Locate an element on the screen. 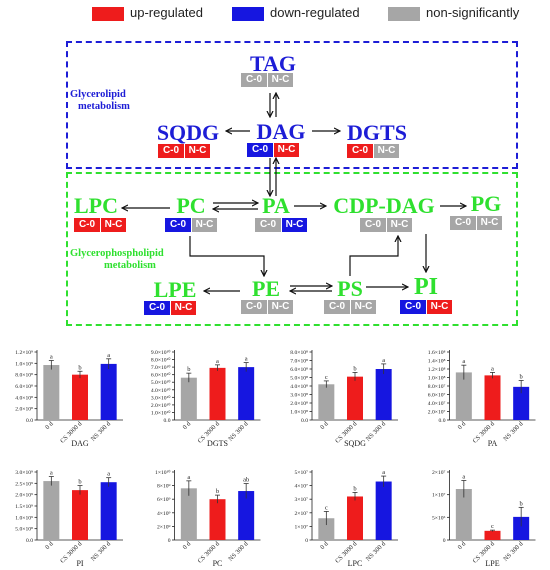 The image size is (550, 570). chart-pa-ytick-label: 1.6×10⁸ is located at coordinates (437, 353).